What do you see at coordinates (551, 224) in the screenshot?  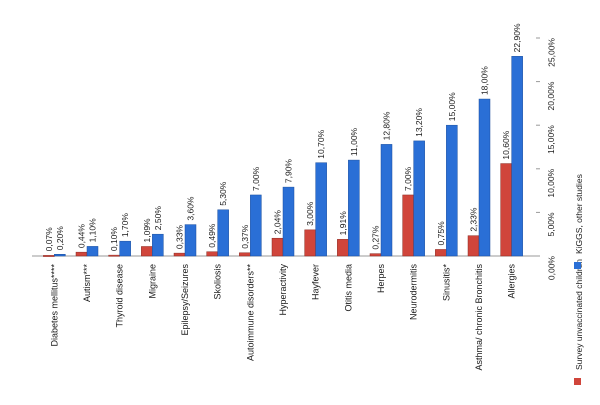 I see `value-axis-tick-label: 5,00%` at bounding box center [551, 224].